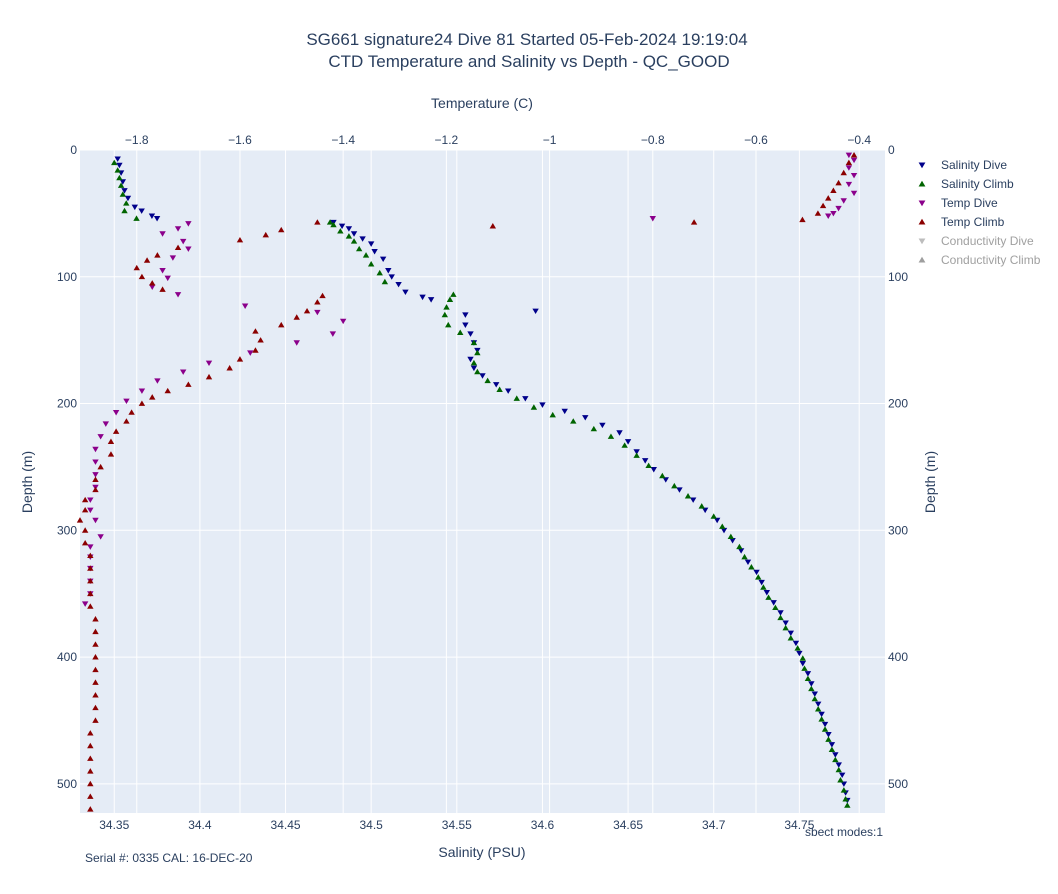  I want to click on x2-tick-label: −1.6, so click(240, 140).